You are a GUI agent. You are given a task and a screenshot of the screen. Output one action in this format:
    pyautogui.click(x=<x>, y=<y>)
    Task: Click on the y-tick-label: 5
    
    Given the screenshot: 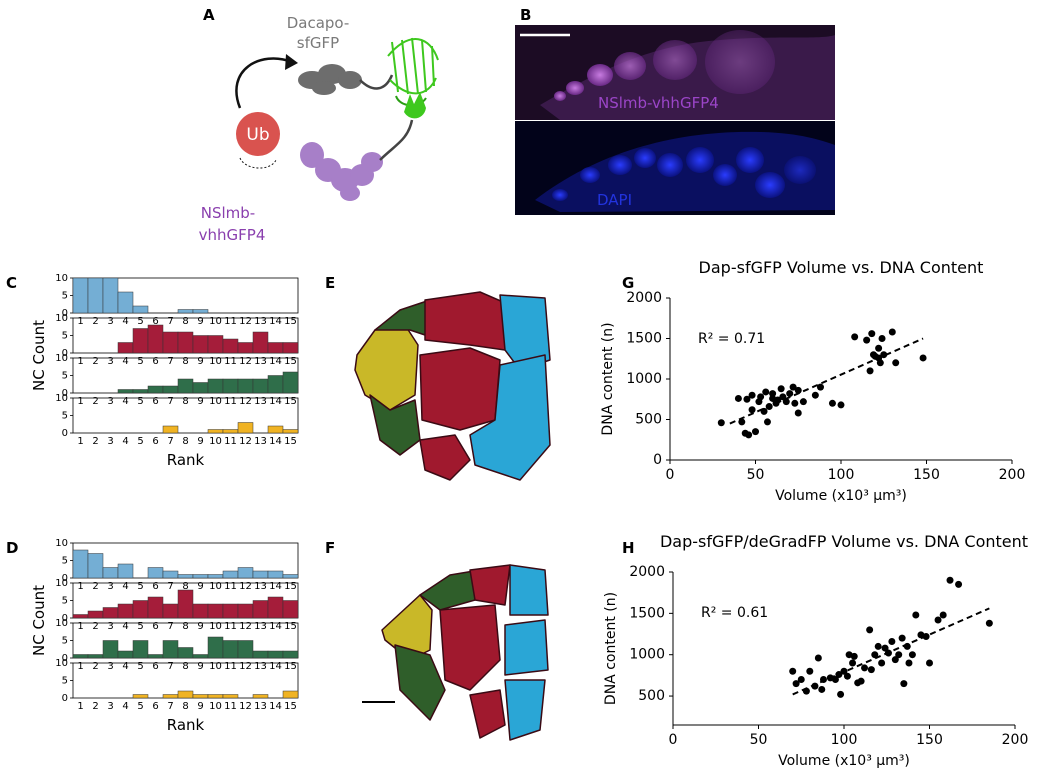 What is the action you would take?
    pyautogui.click(x=65, y=336)
    